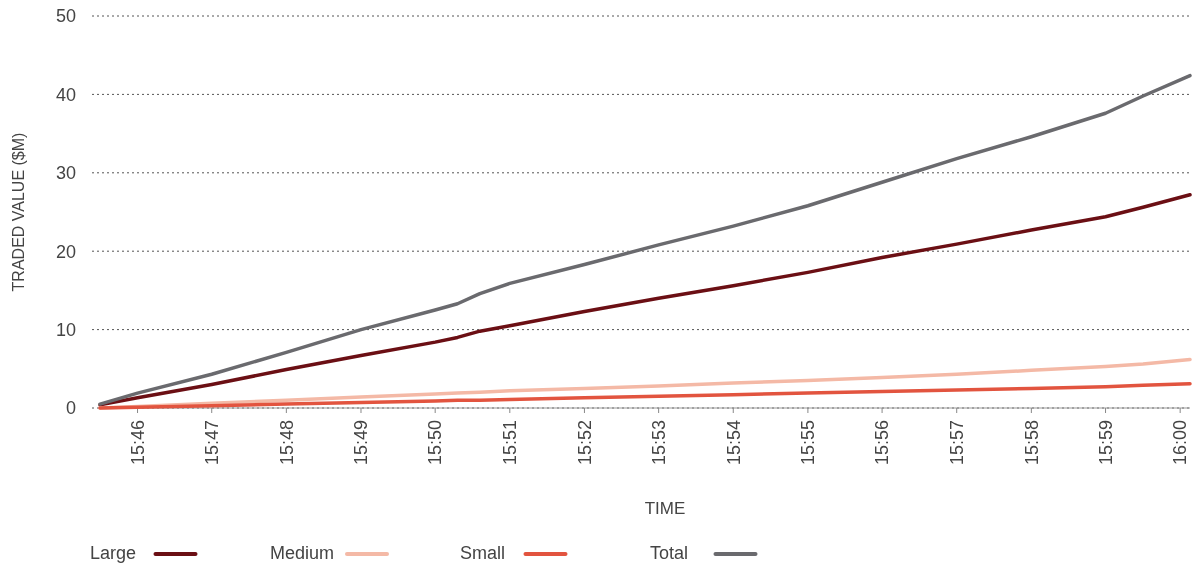  What do you see at coordinates (18, 212) in the screenshot?
I see `y-axis-title: TRADED VALUE ($M)` at bounding box center [18, 212].